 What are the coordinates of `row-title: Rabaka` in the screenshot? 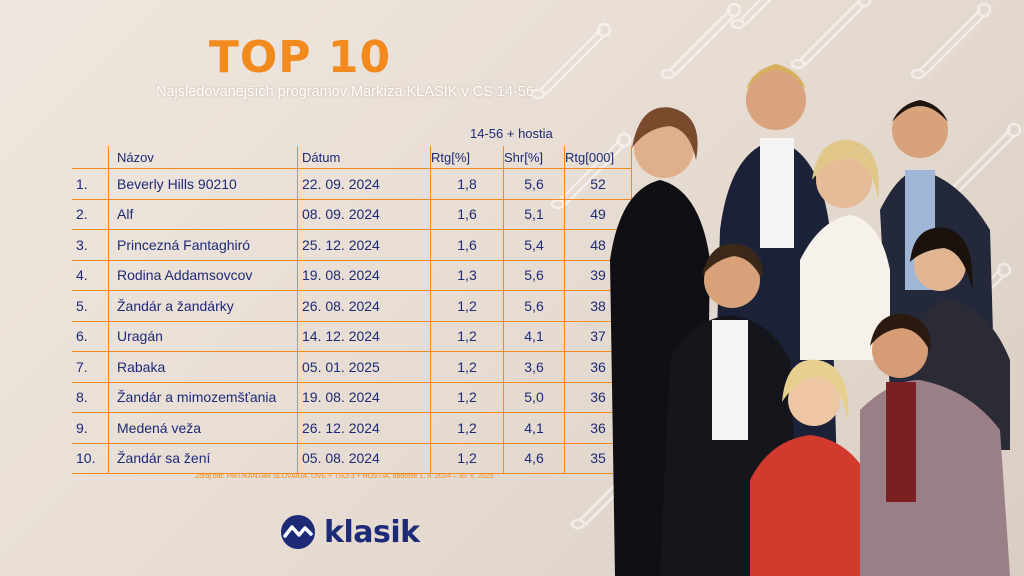 It's located at (203, 367).